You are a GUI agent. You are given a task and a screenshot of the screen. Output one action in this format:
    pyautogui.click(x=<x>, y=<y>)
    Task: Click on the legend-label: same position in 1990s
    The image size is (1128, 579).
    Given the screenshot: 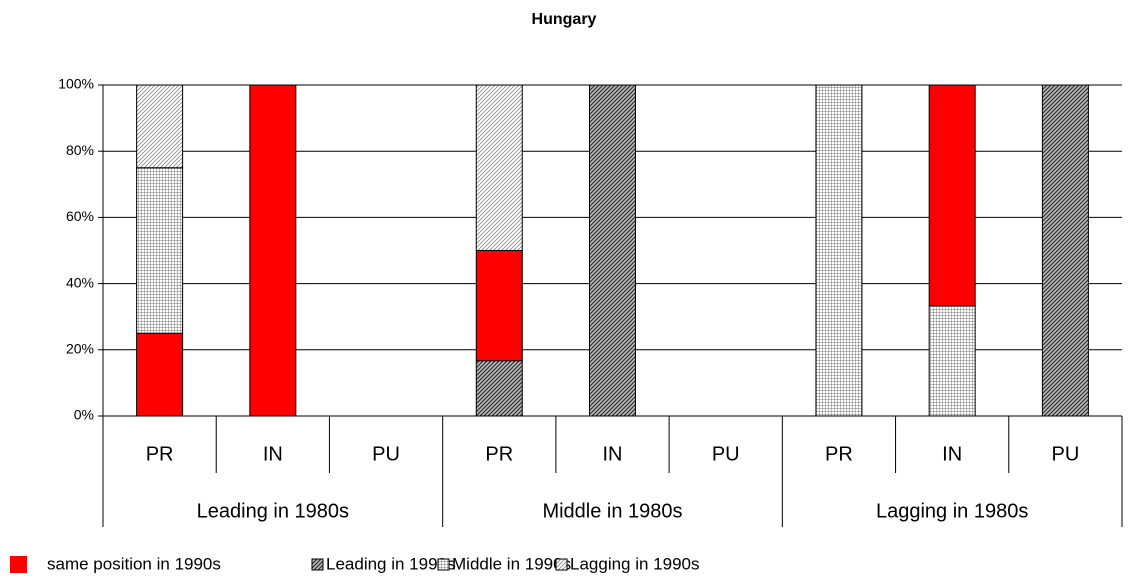 What is the action you would take?
    pyautogui.click(x=134, y=563)
    